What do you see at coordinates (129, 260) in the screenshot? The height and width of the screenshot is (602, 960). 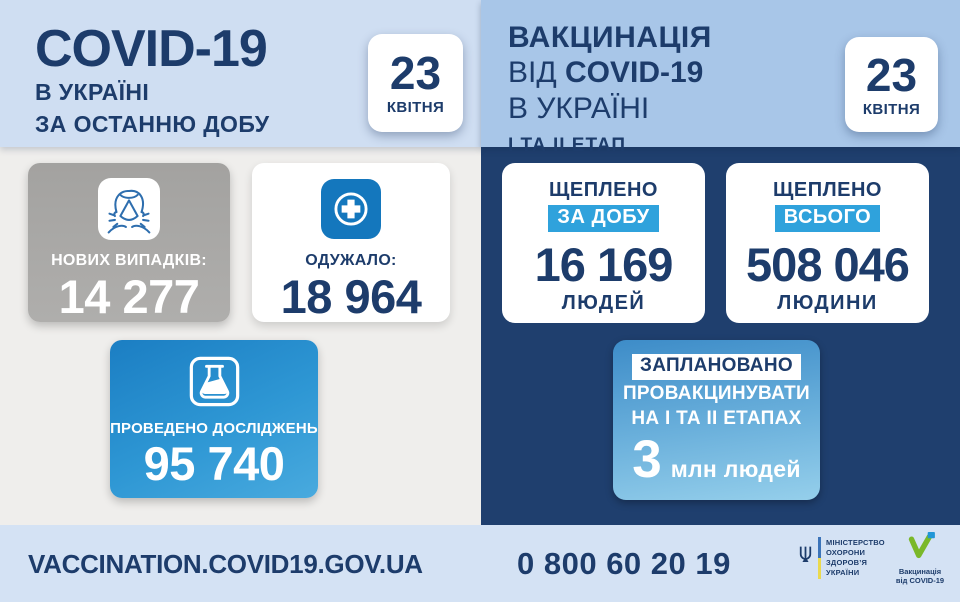 I see `new-cases-label: НОВИХ ВИПАДКІВ:` at bounding box center [129, 260].